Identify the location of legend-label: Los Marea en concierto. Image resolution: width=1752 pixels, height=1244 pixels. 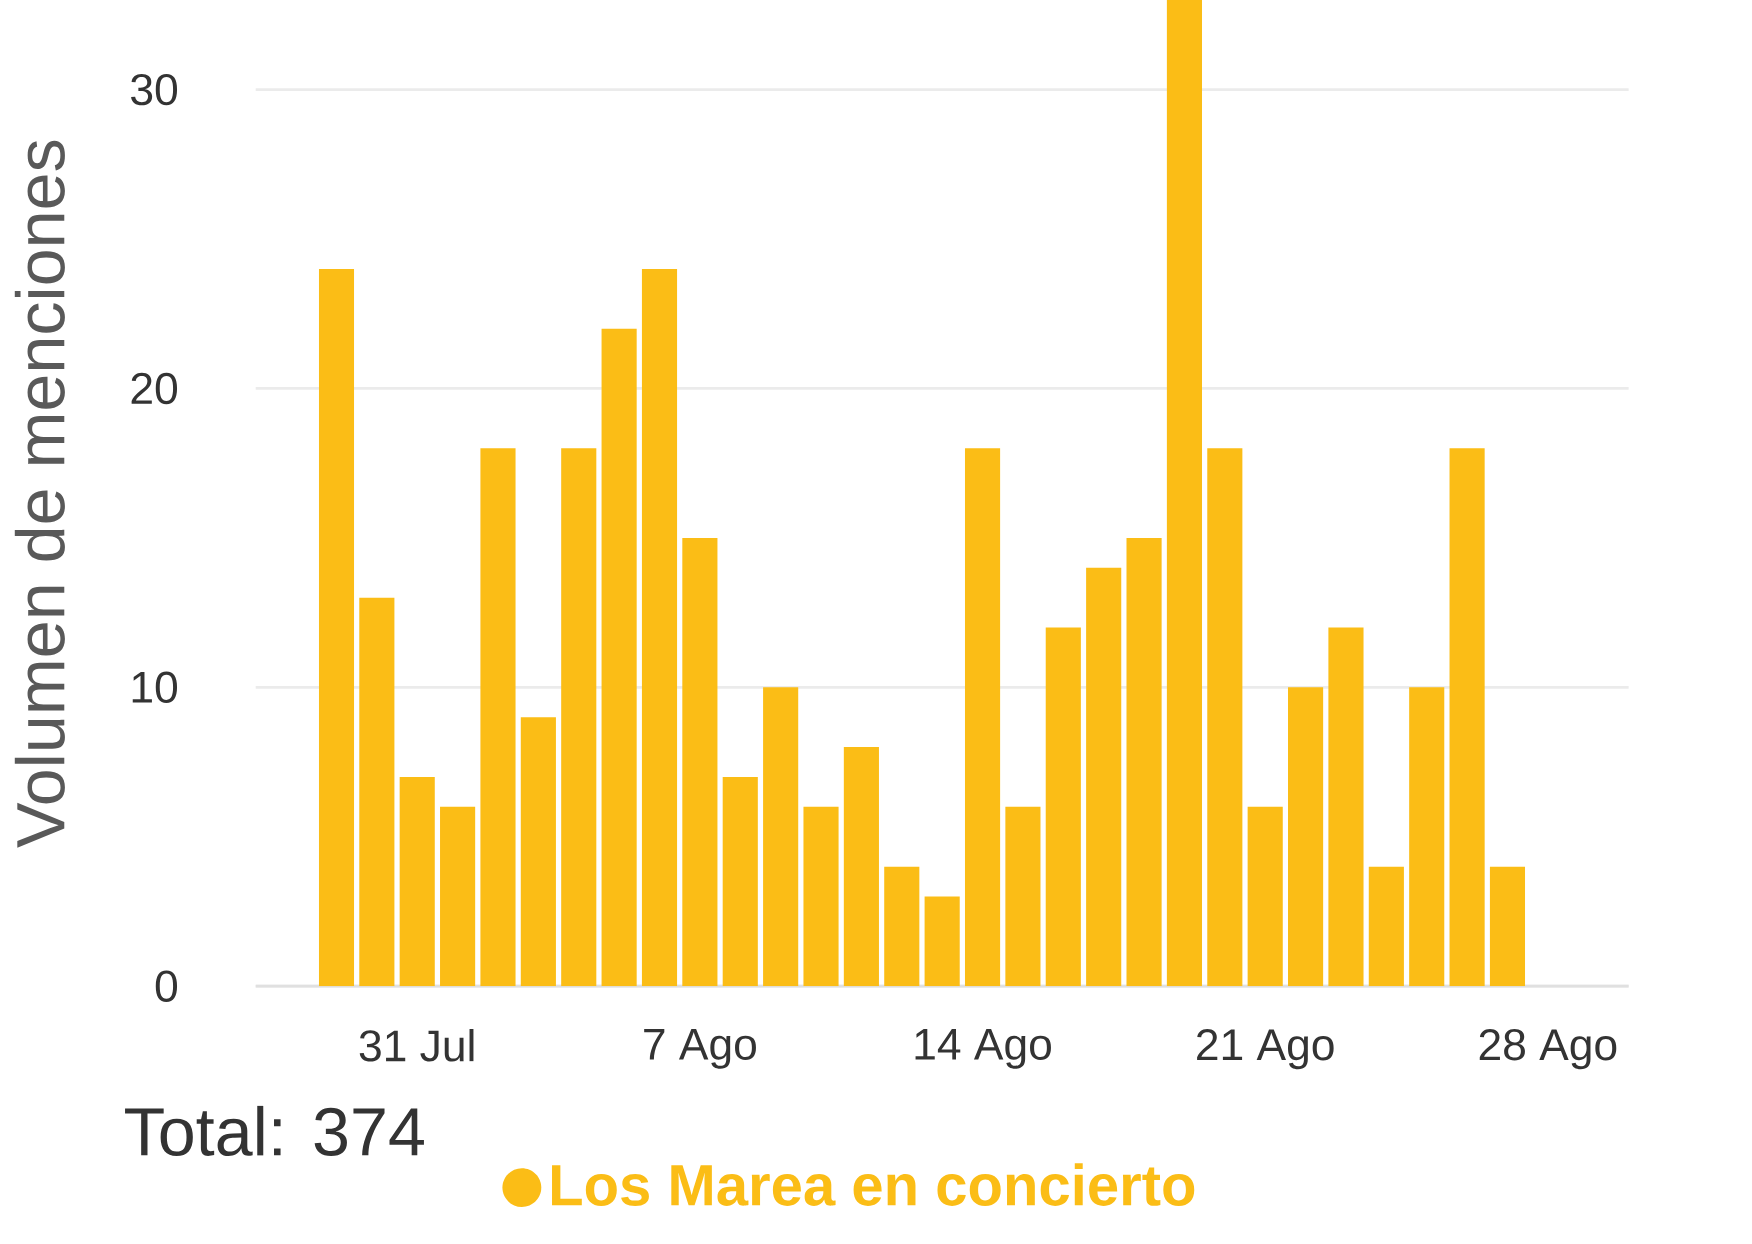
(873, 1185).